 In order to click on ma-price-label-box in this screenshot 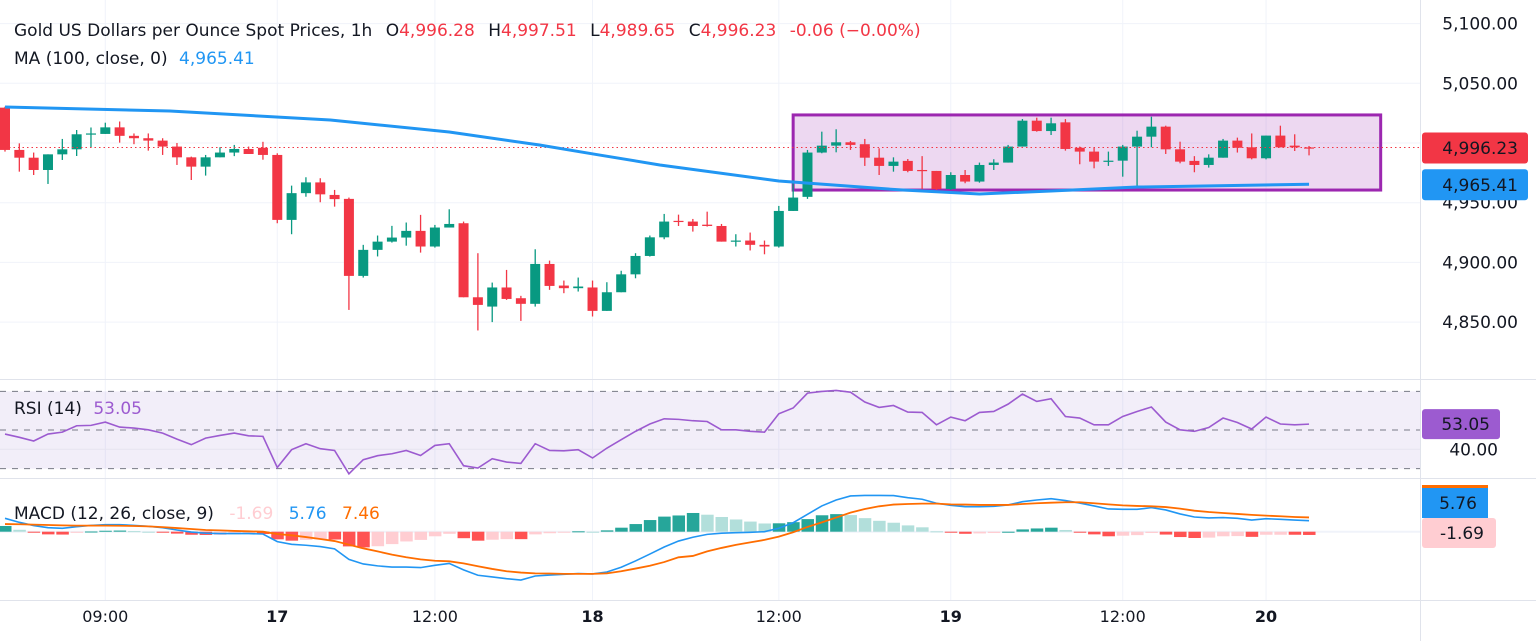, I will do `click(1475, 185)`.